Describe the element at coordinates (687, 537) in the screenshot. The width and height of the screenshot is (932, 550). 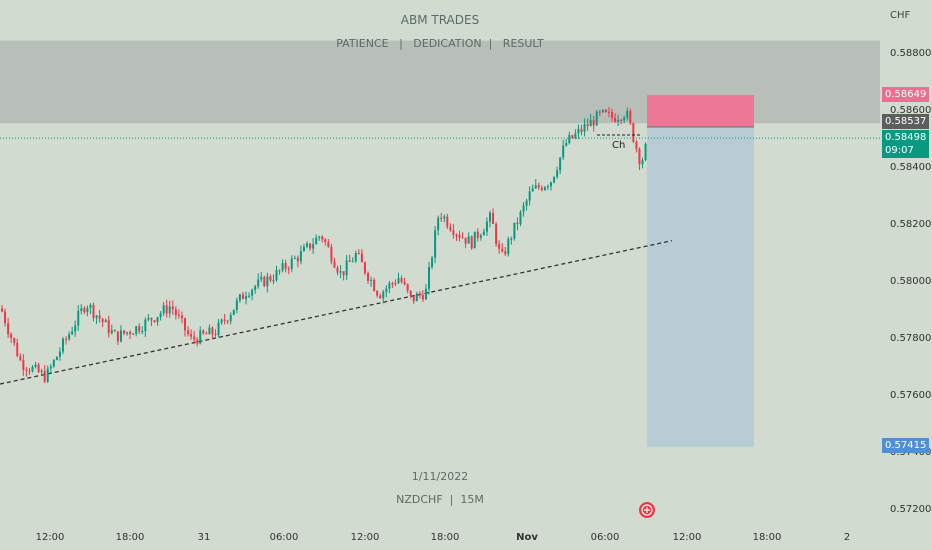
I see `x-tick-label: 12:00` at that location.